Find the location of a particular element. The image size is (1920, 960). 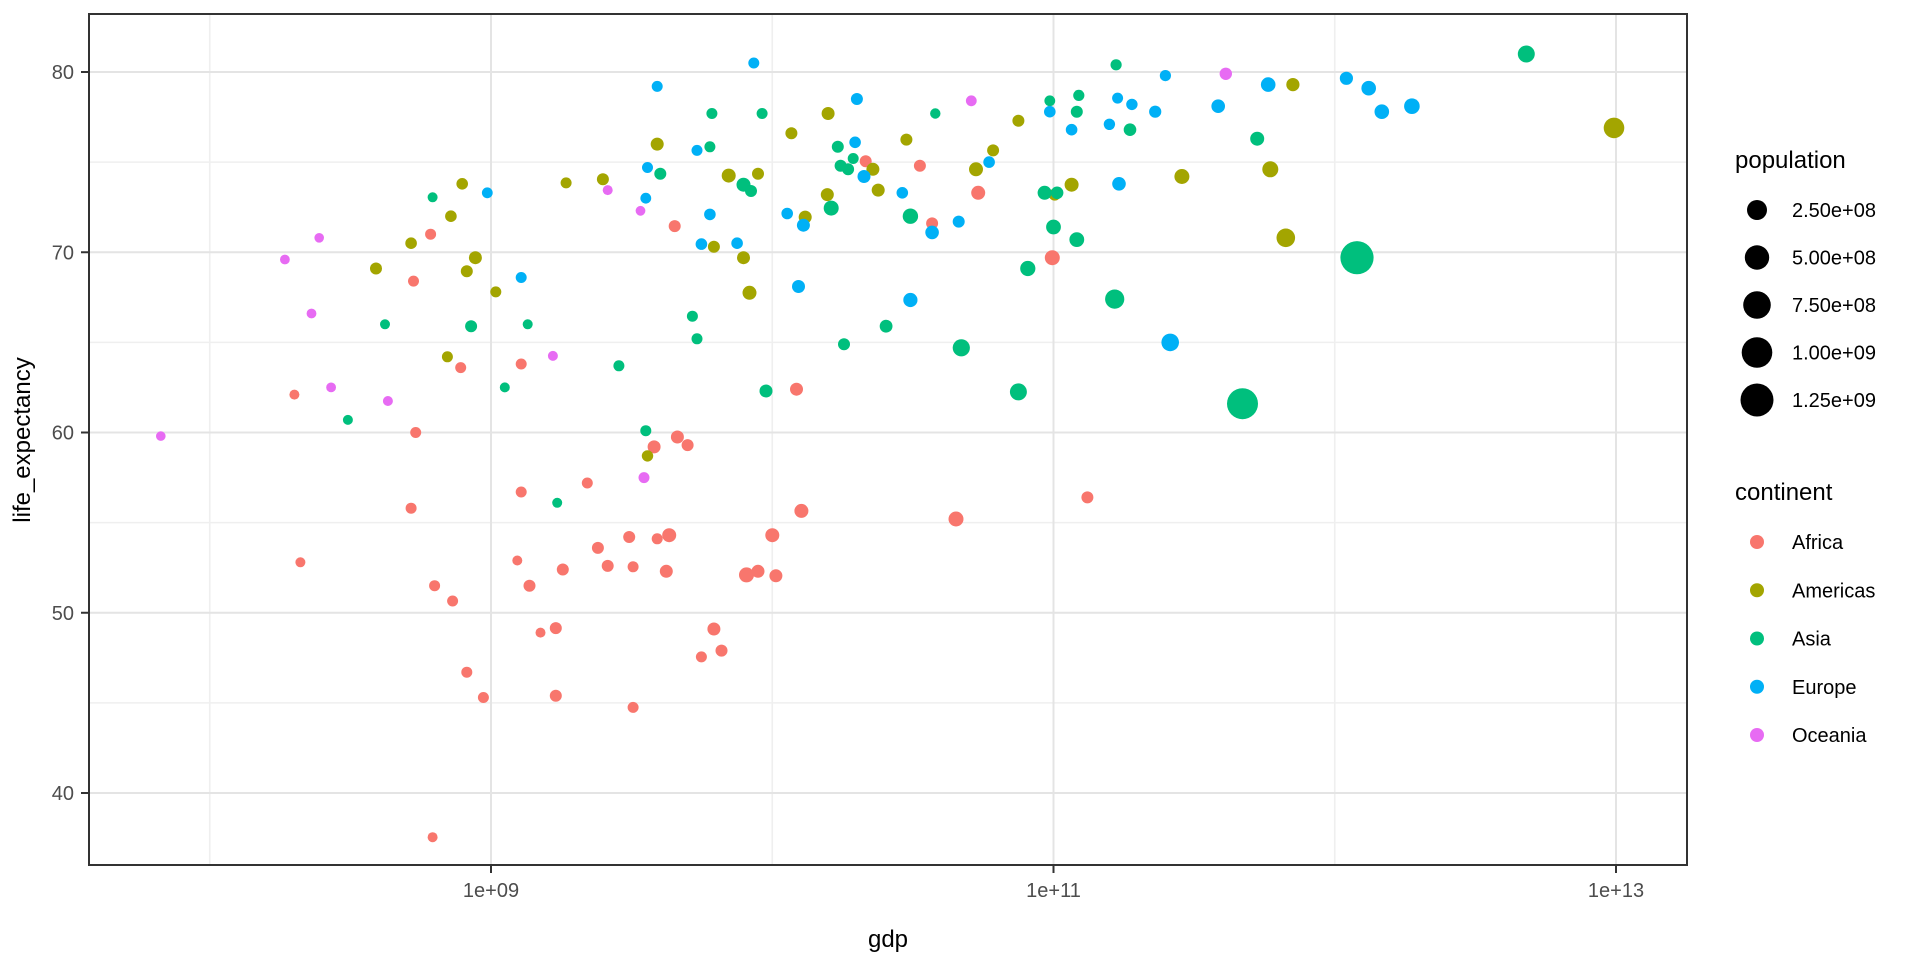

population-legend-label: 7.50e+08 is located at coordinates (1834, 306).